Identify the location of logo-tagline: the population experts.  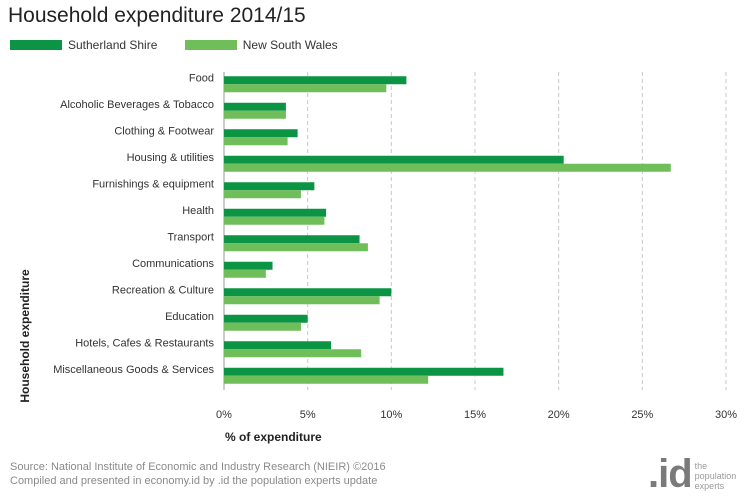
(717, 476).